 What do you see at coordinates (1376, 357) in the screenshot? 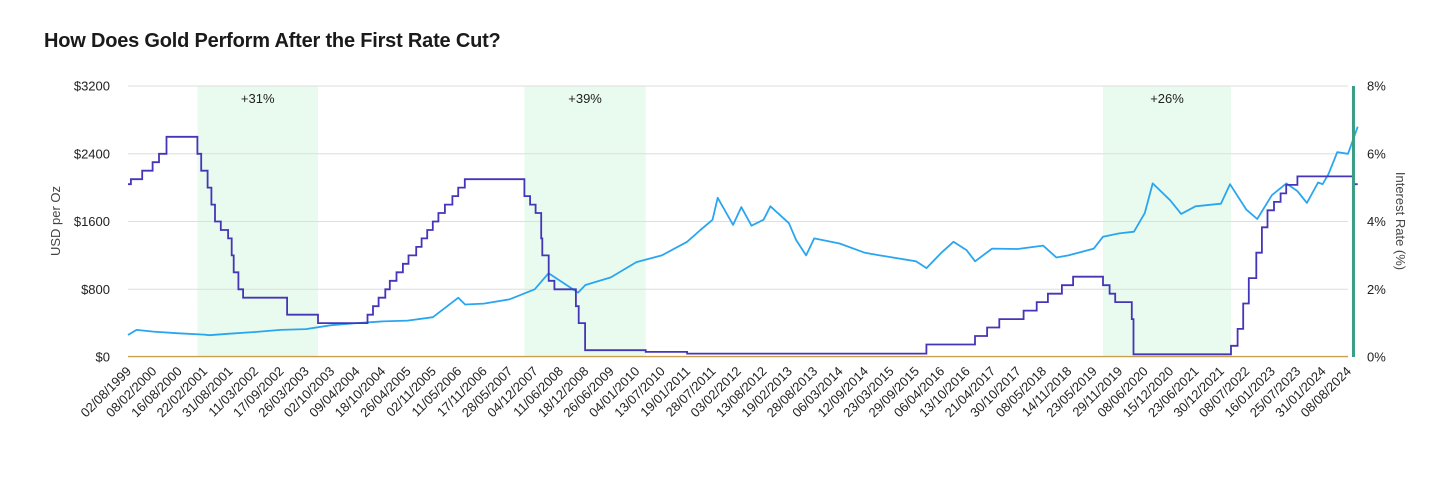
I see `y-right-tick-label: 0%` at bounding box center [1376, 357].